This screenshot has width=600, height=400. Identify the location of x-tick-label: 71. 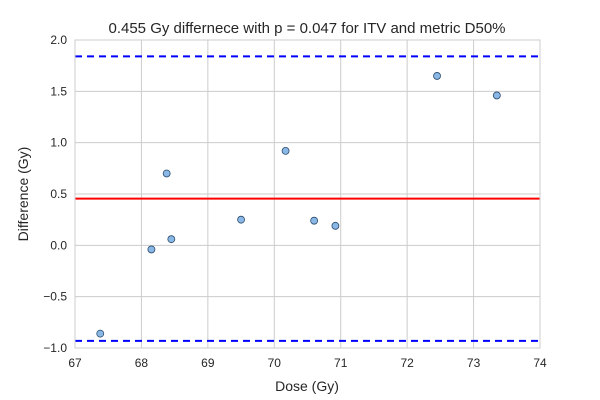
(341, 363).